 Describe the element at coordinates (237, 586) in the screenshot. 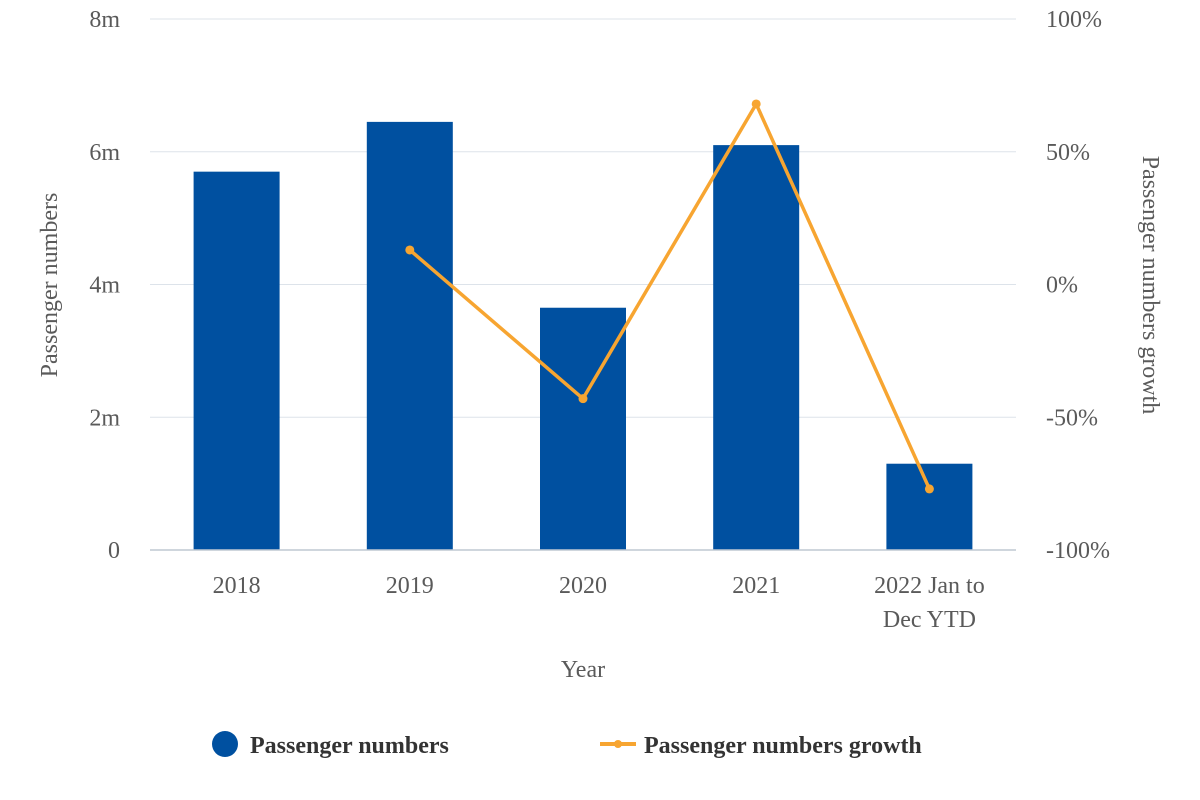

I see `x-tick-label: 2018` at that location.